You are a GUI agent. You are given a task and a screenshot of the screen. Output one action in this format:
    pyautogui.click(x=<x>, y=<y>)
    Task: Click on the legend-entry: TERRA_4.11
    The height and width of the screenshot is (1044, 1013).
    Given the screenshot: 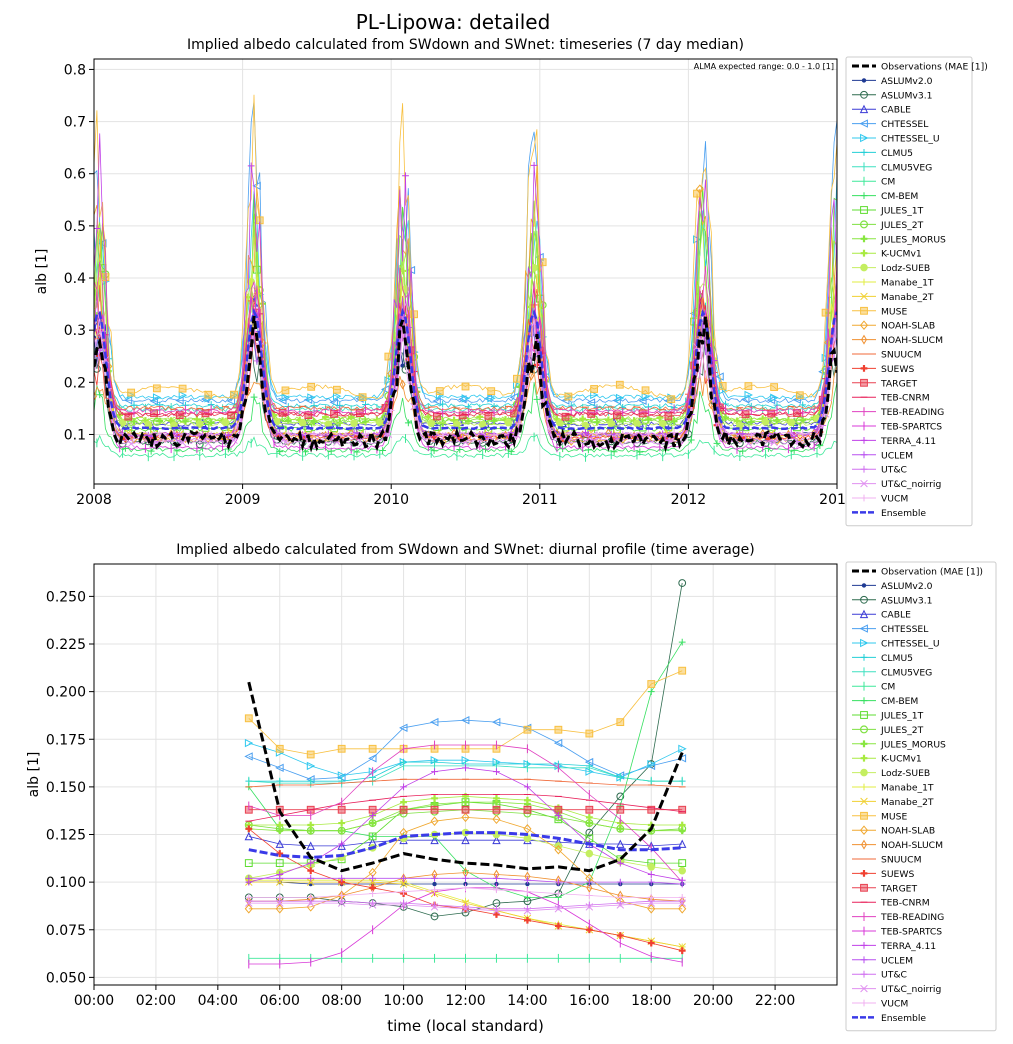 What is the action you would take?
    pyautogui.click(x=894, y=441)
    